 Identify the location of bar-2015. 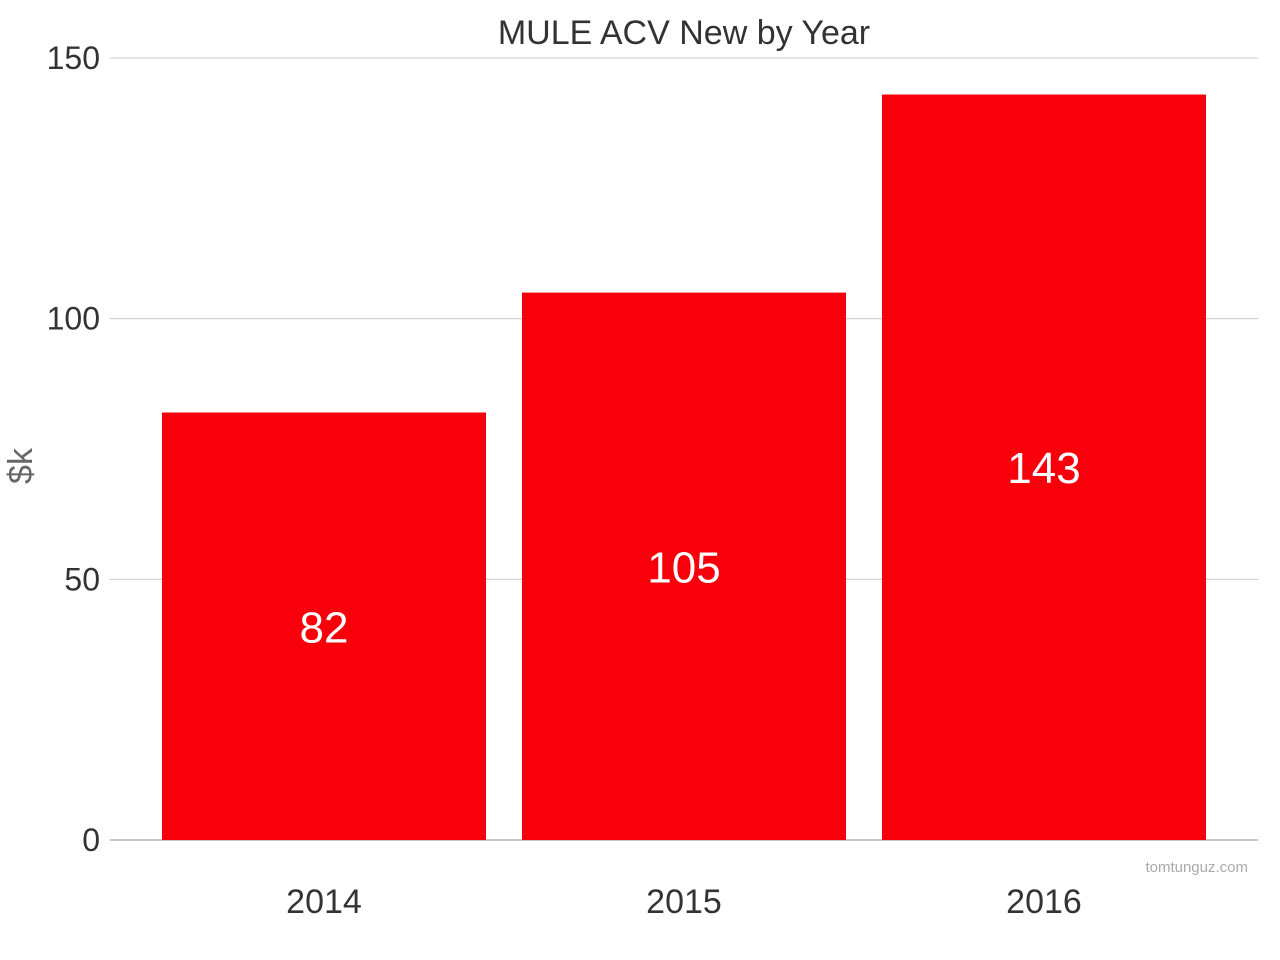
(684, 566).